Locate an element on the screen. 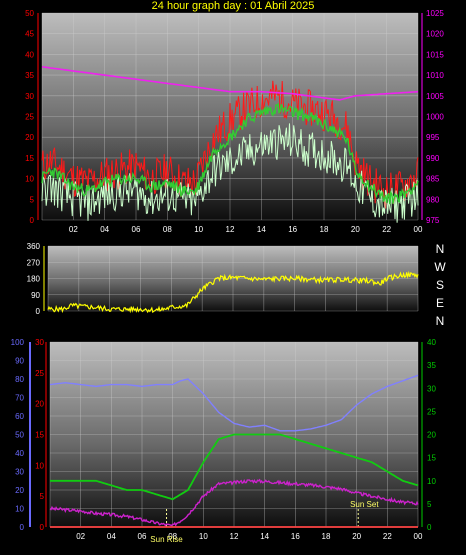 The width and height of the screenshot is (466, 555). y-right-tick-label: 1000 is located at coordinates (435, 117).